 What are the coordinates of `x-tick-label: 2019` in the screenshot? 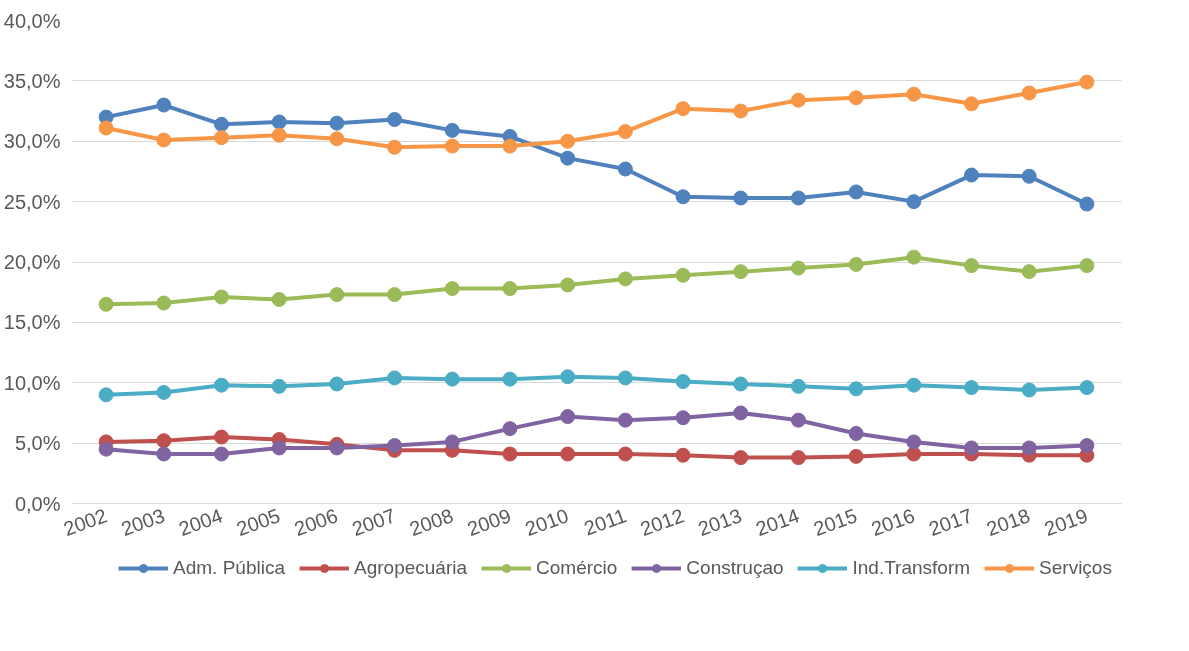 It's located at (1066, 522).